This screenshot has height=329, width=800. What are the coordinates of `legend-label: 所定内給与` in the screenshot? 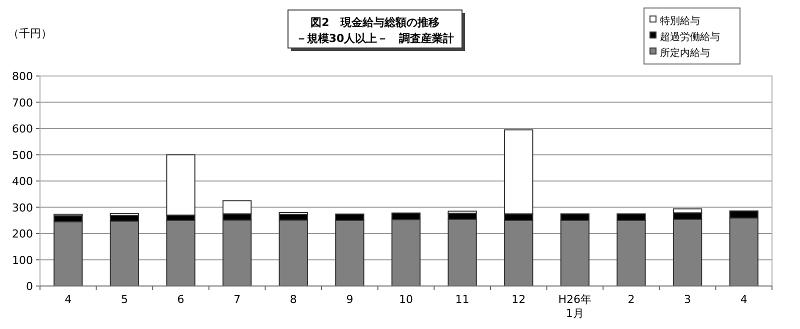 It's located at (685, 53).